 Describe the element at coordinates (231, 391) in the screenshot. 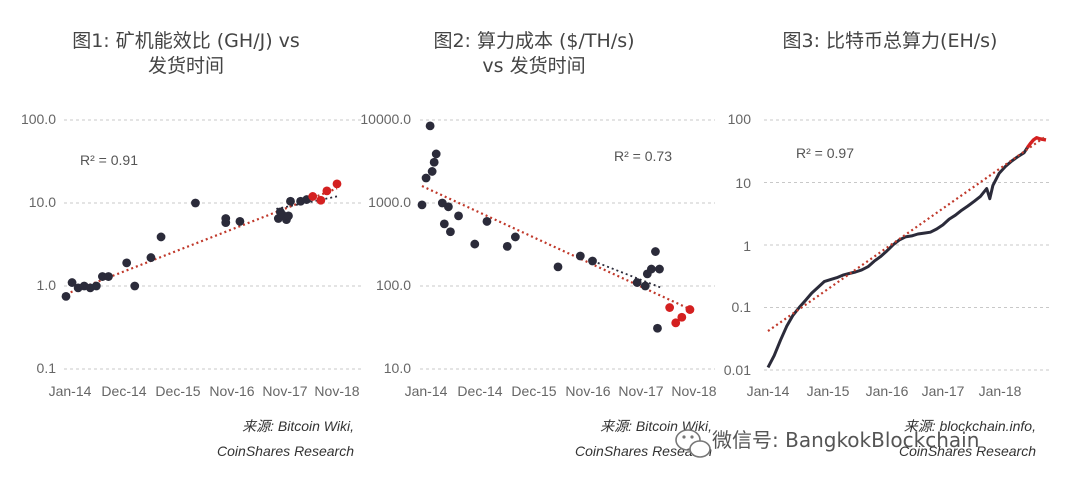

I see `chart-1-xtick-label: Nov-16` at that location.